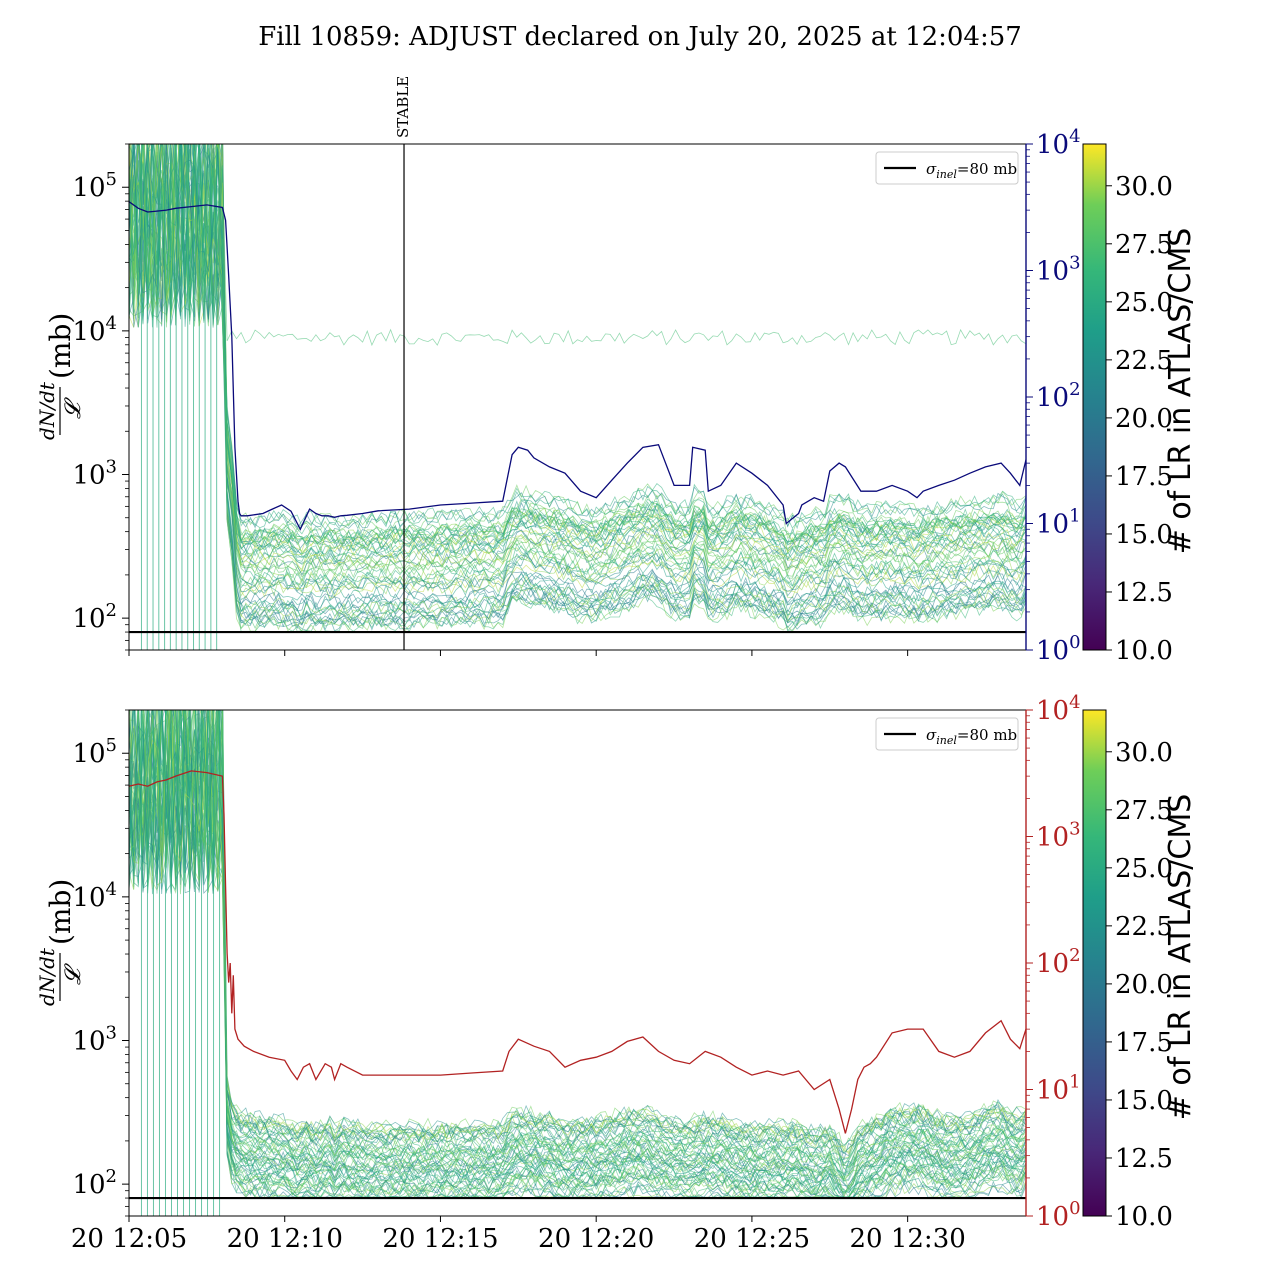  I want to click on x-tick-label: 20 12:15, so click(440, 1239).